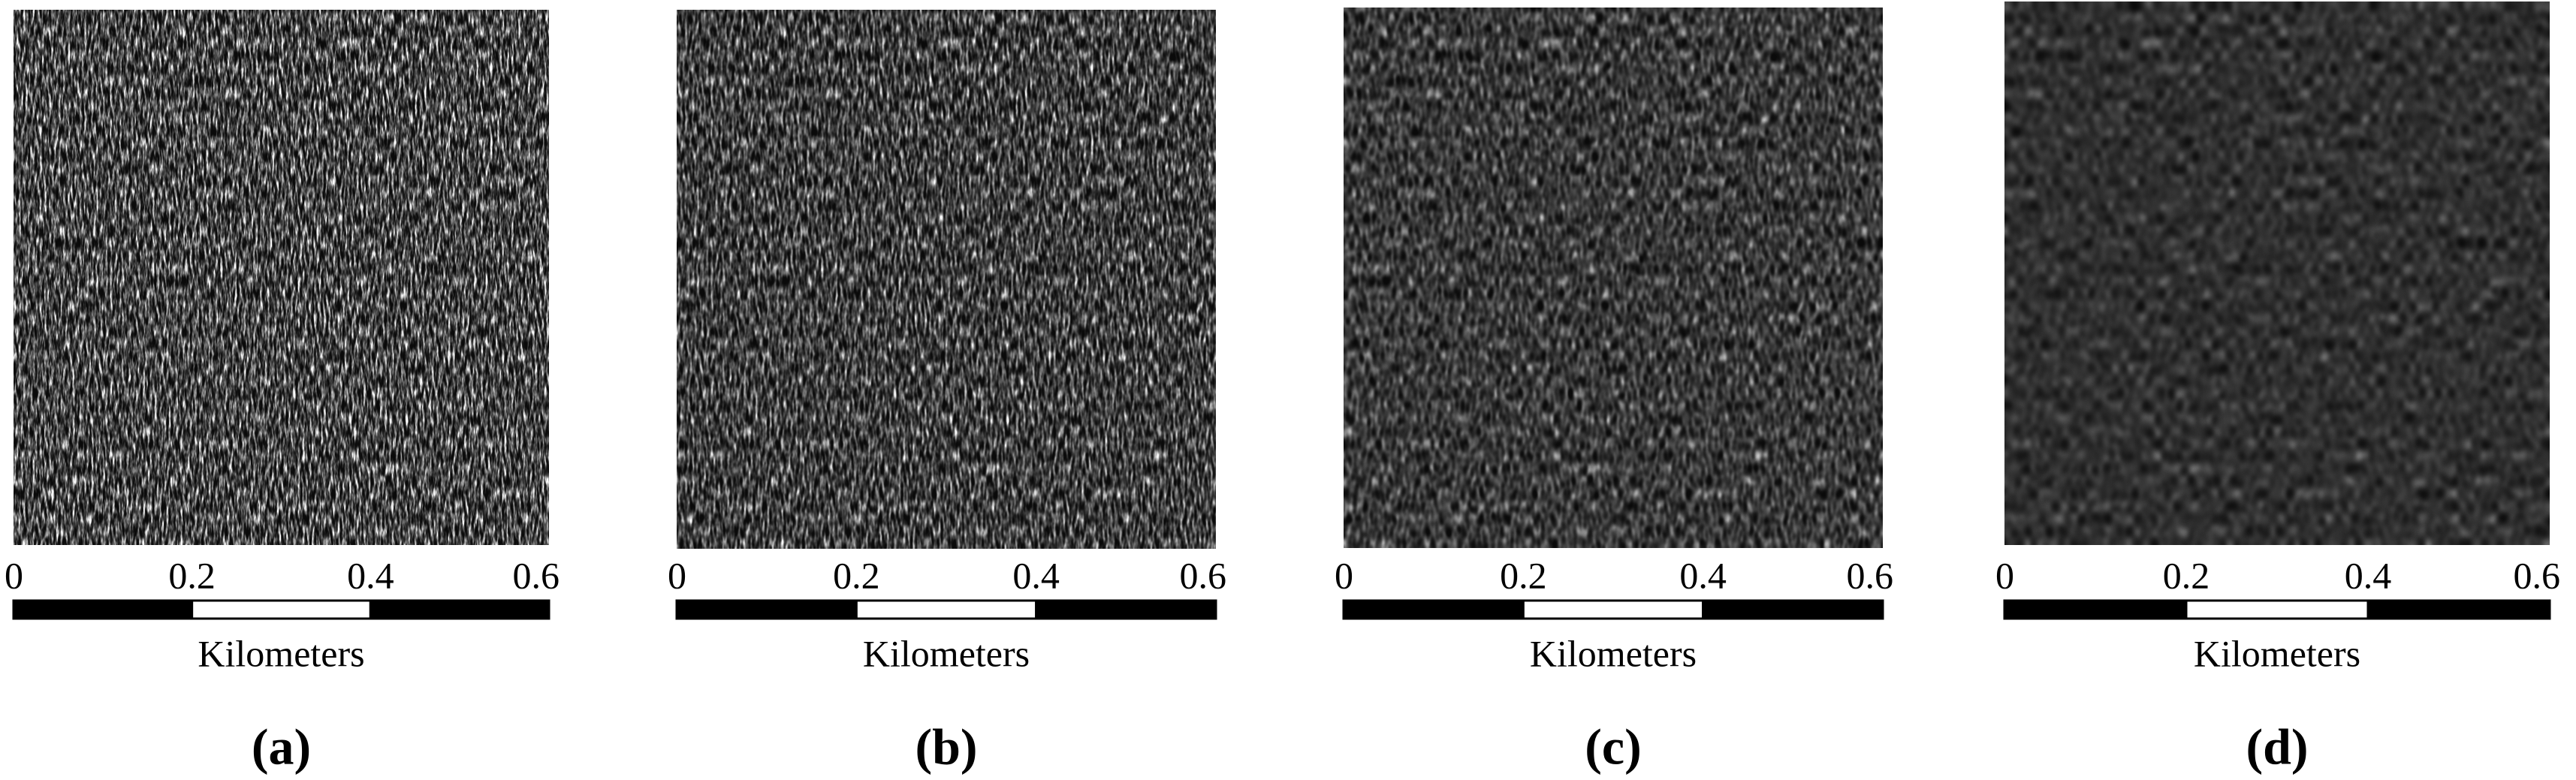 The image size is (2576, 780). I want to click on panel-label: (b), so click(946, 746).